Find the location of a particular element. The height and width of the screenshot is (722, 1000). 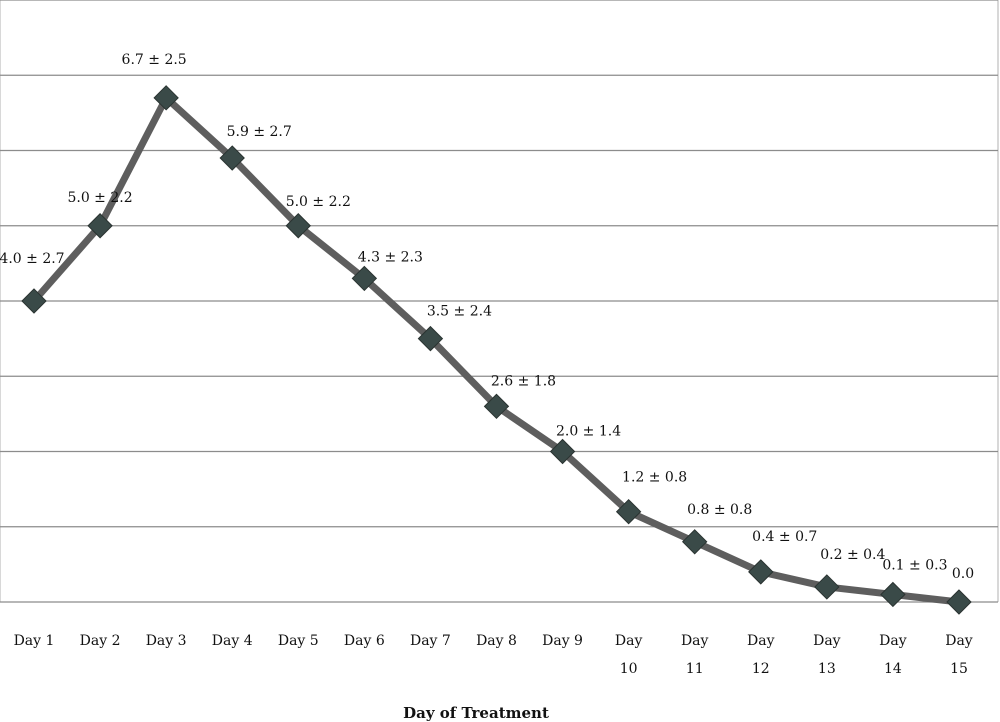

data-label-1: 4.0 ± 2.7 is located at coordinates (32, 259).